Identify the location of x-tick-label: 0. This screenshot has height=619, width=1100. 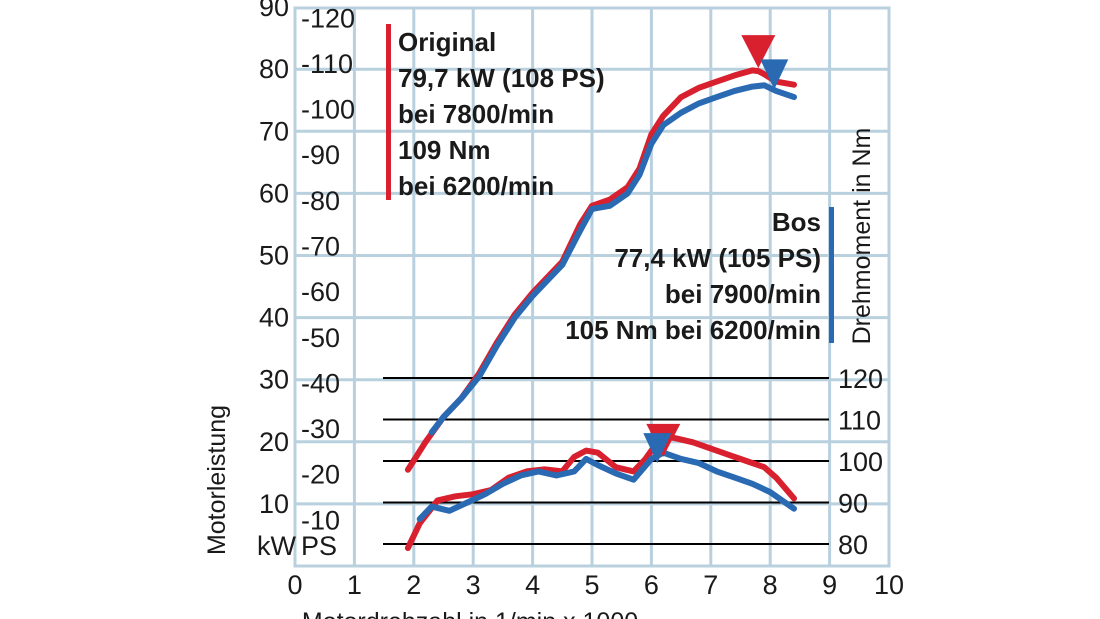
(294, 585).